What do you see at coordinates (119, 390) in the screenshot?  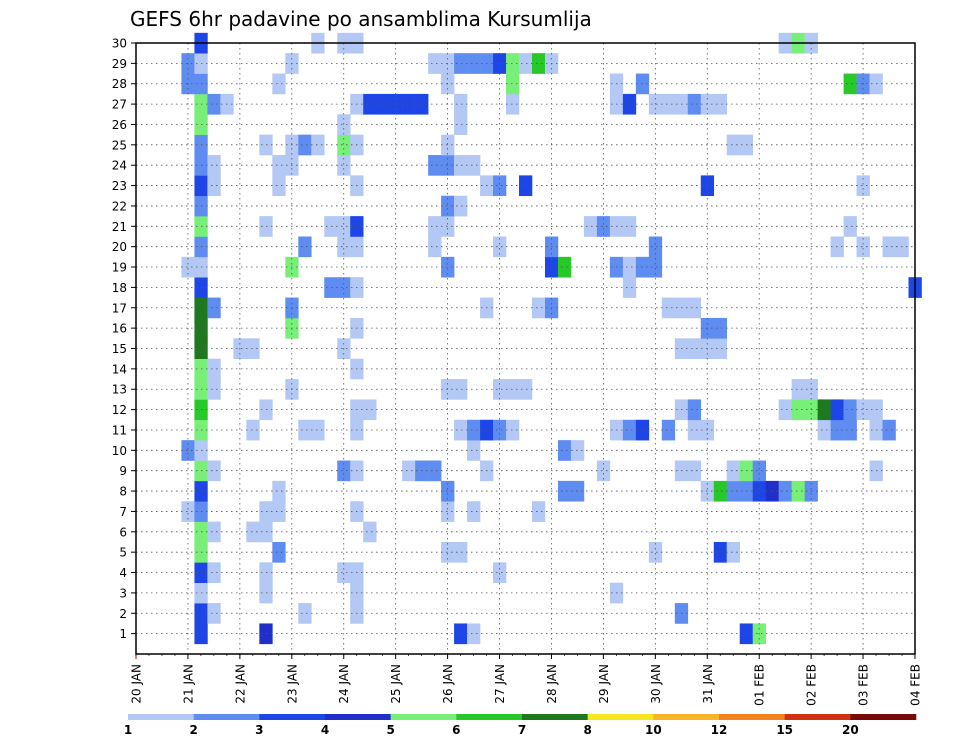 I see `y-tick-label: 13` at bounding box center [119, 390].